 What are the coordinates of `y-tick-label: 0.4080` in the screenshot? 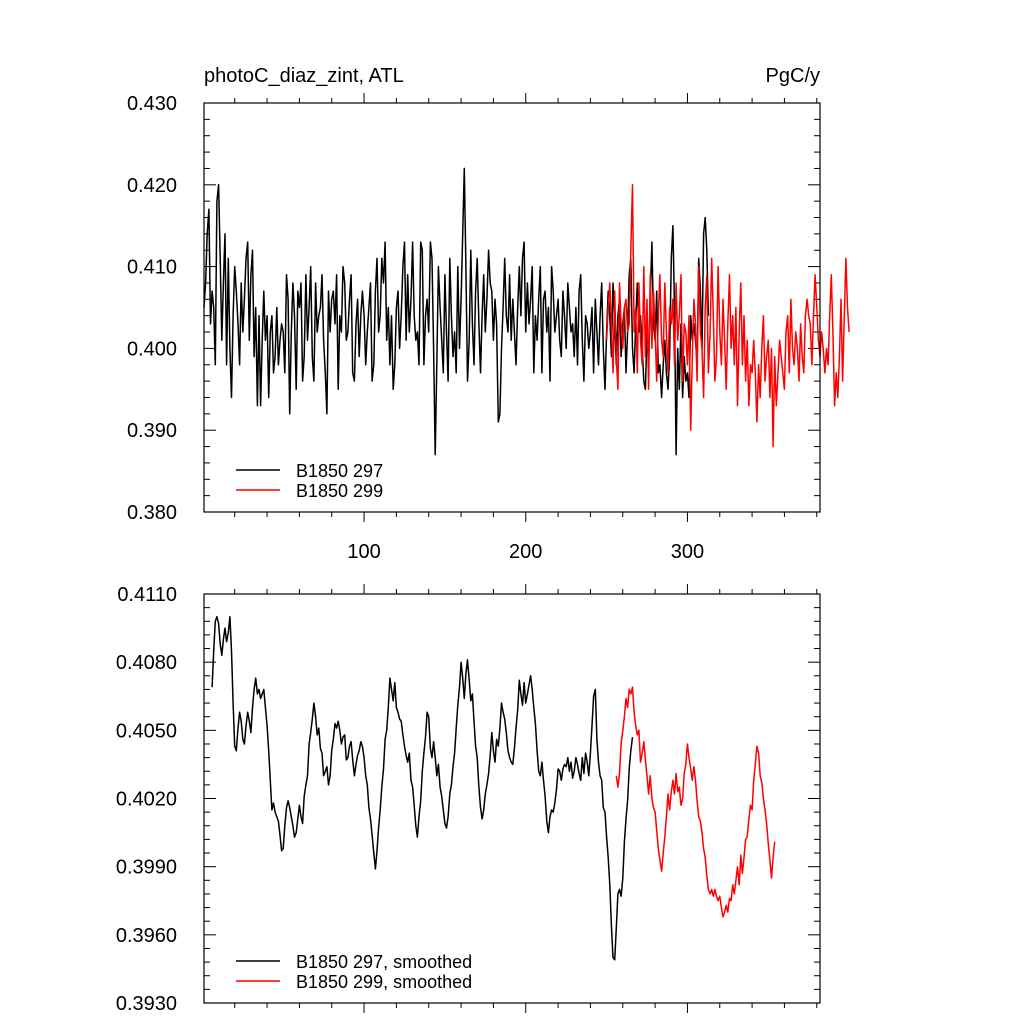 It's located at (146, 663).